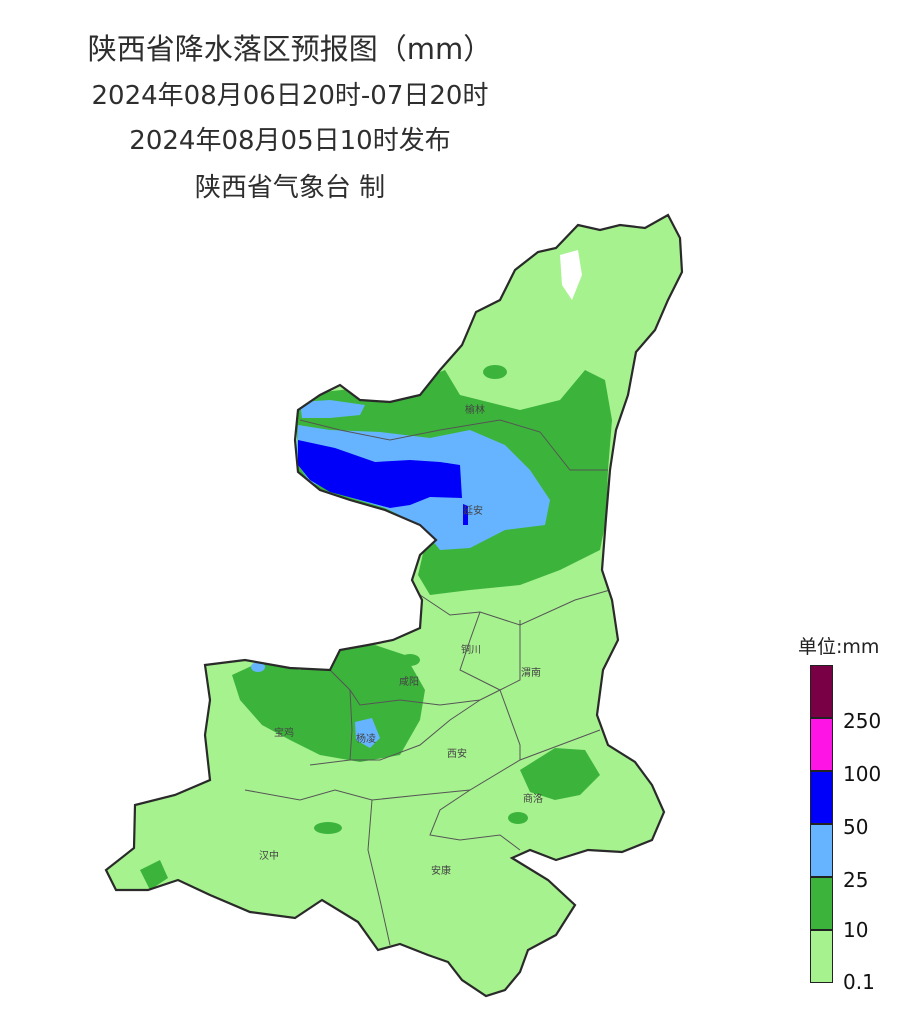 This screenshot has height=1020, width=900. I want to click on legend-tick-100: 100, so click(862, 774).